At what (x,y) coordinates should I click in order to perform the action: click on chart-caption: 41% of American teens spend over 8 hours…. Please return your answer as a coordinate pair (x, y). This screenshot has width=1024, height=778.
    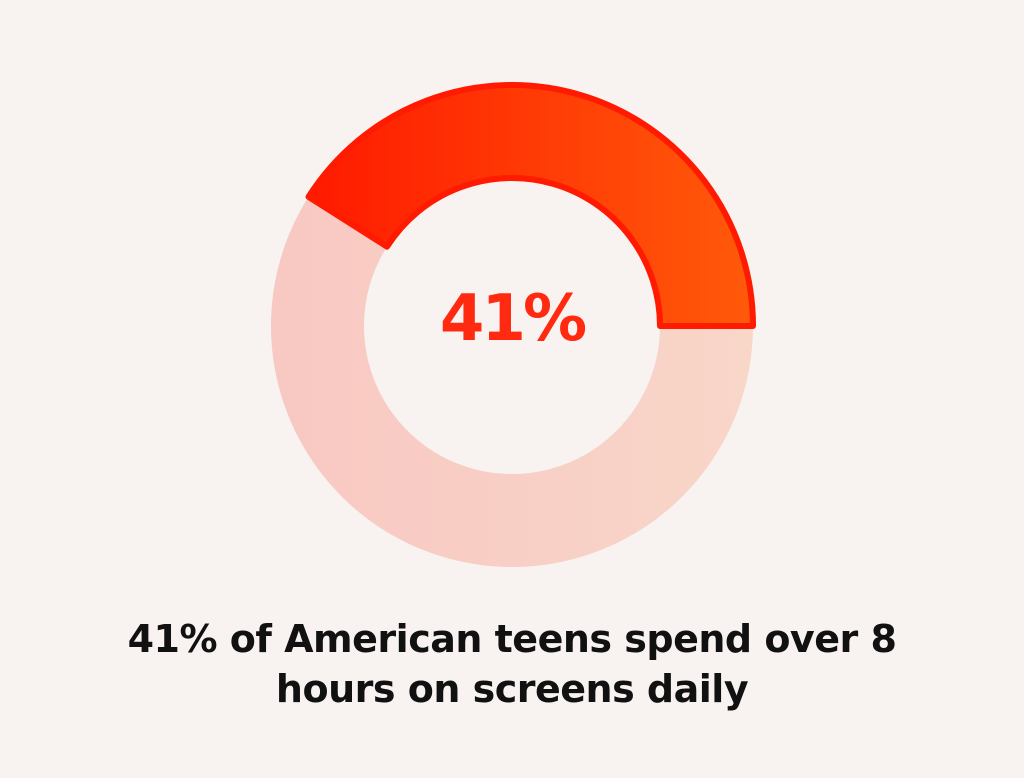
    Looking at the image, I should click on (512, 664).